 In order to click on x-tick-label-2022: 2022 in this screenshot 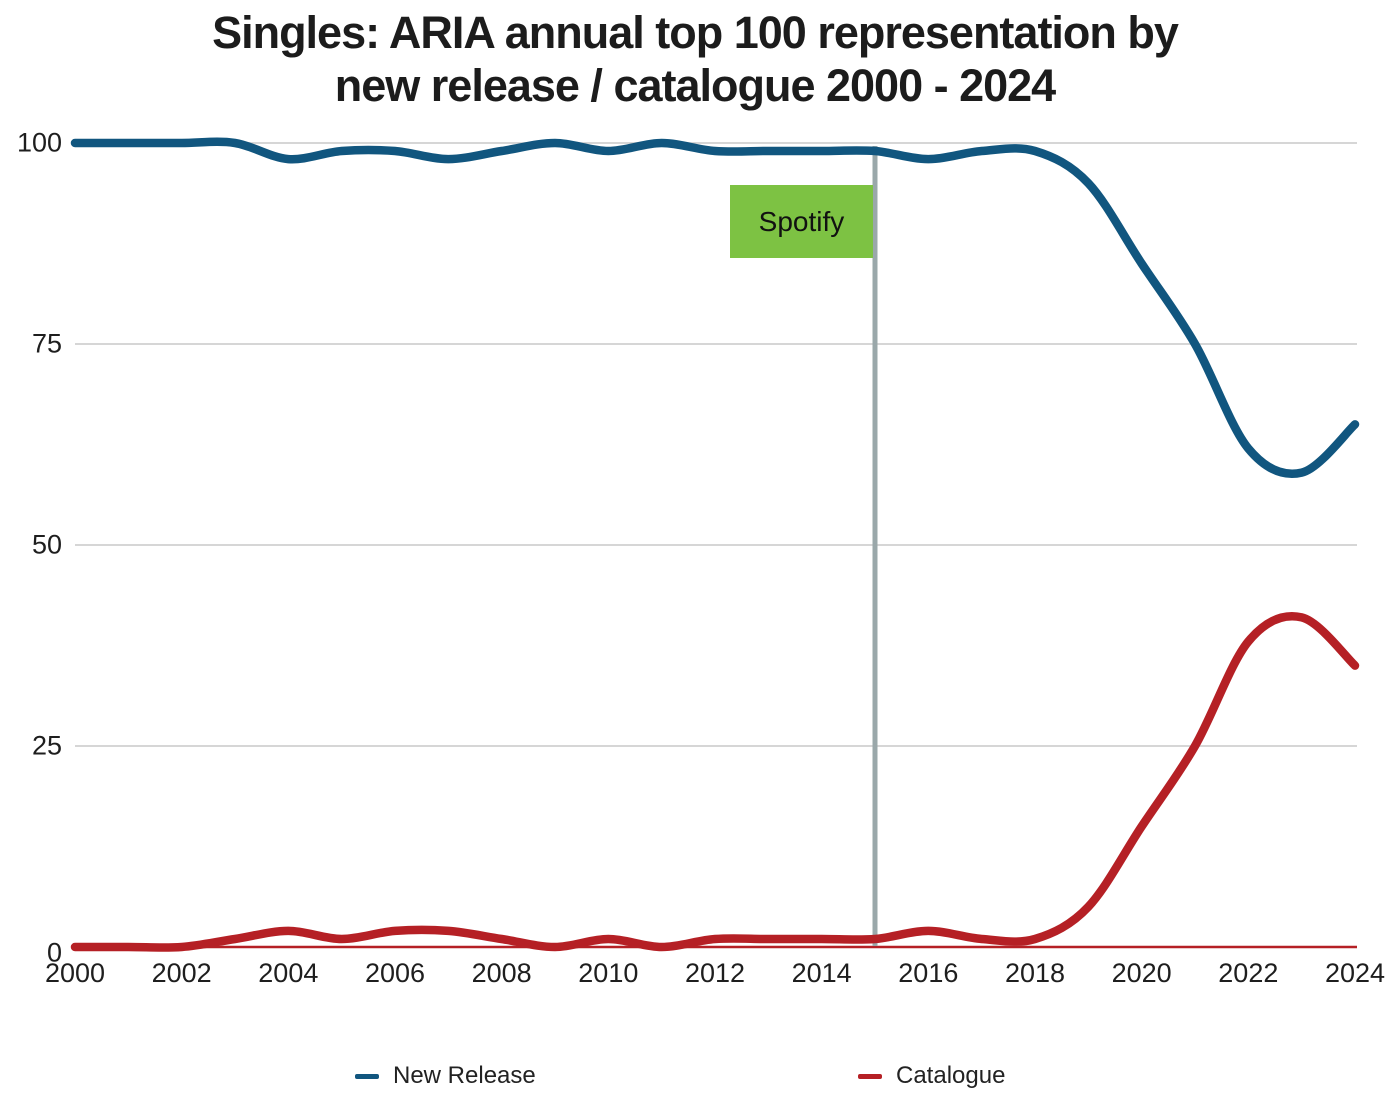, I will do `click(1248, 973)`.